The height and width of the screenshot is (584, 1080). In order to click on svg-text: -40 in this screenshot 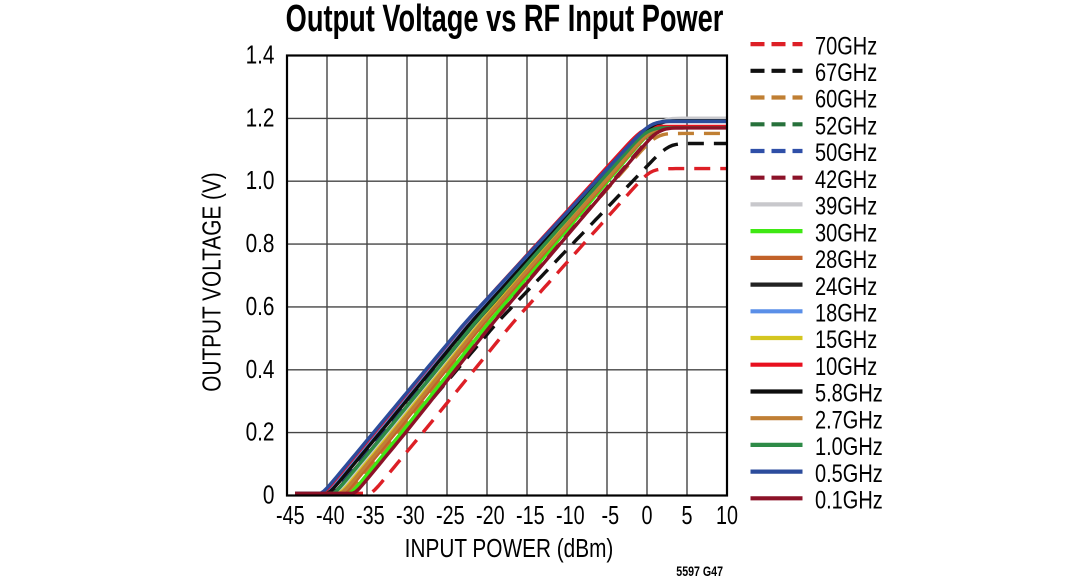, I will do `click(330, 514)`.